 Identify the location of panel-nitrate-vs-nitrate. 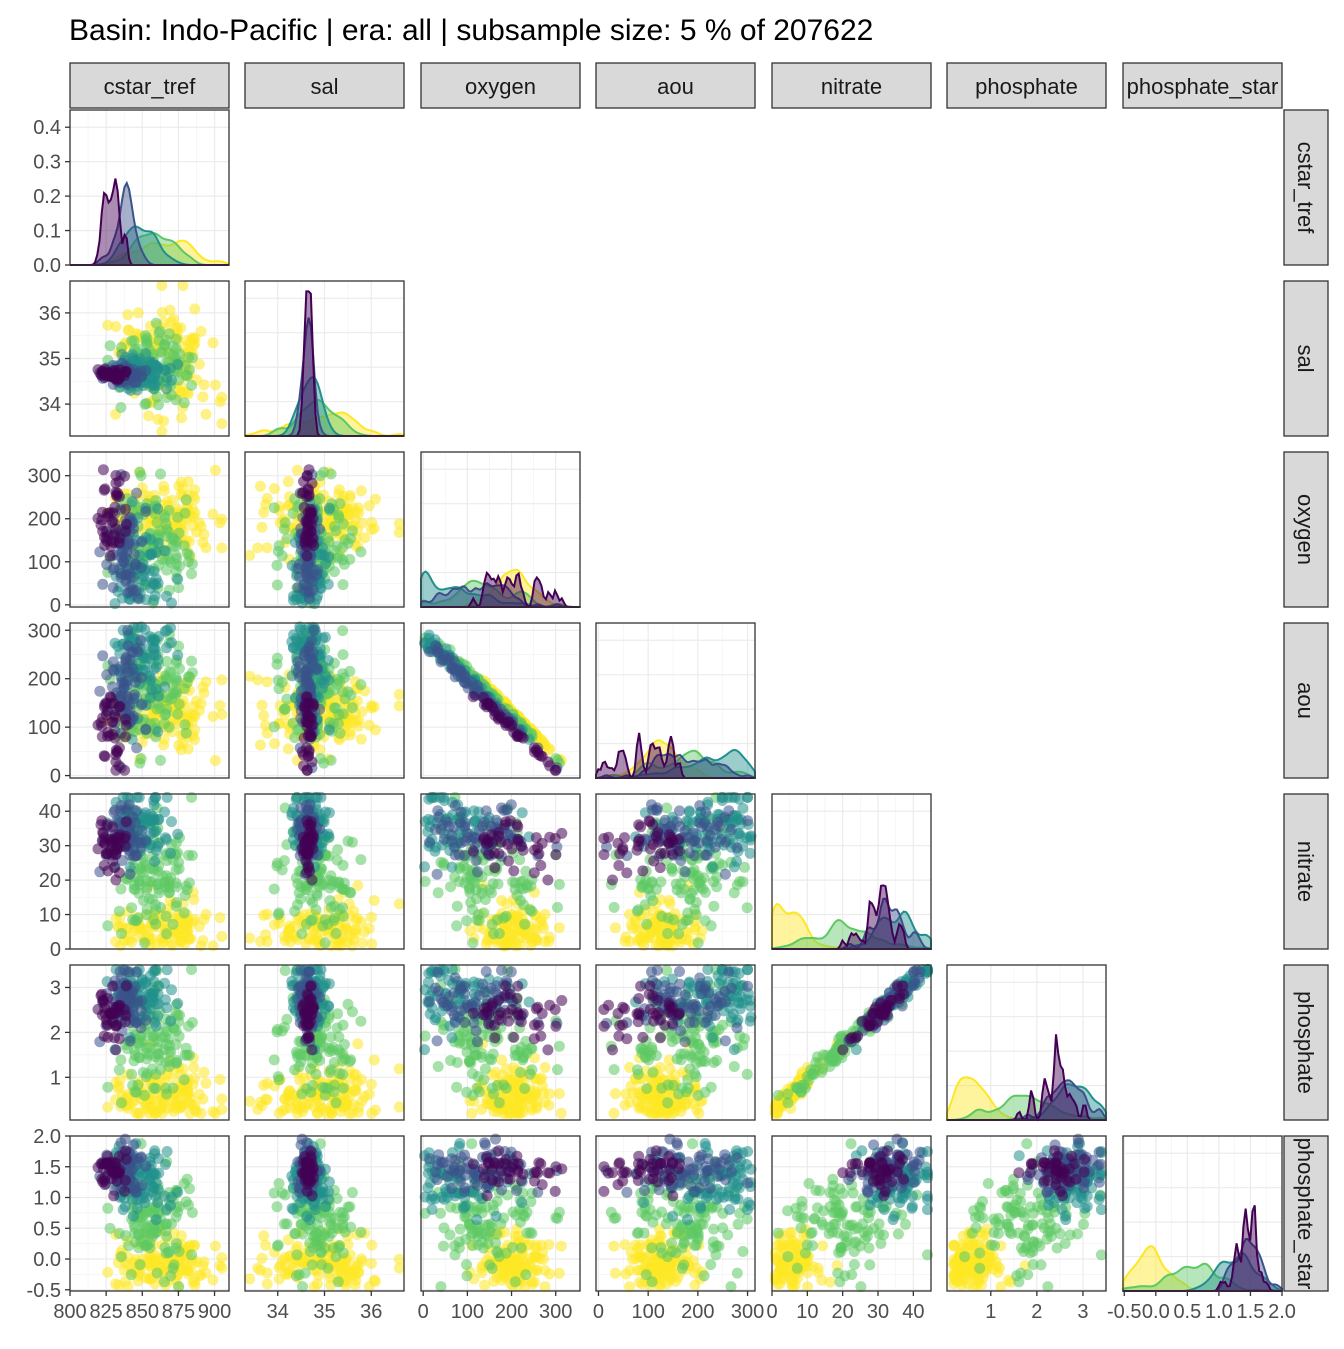
(851, 871).